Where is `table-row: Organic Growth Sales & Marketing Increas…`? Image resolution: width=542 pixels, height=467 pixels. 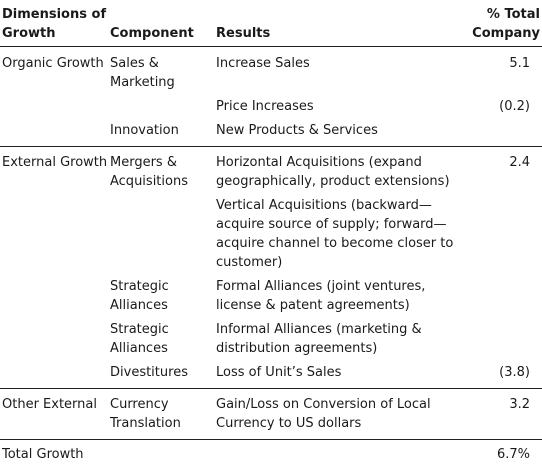
table-row: Organic Growth Sales & Marketing Increas… is located at coordinates (271, 70).